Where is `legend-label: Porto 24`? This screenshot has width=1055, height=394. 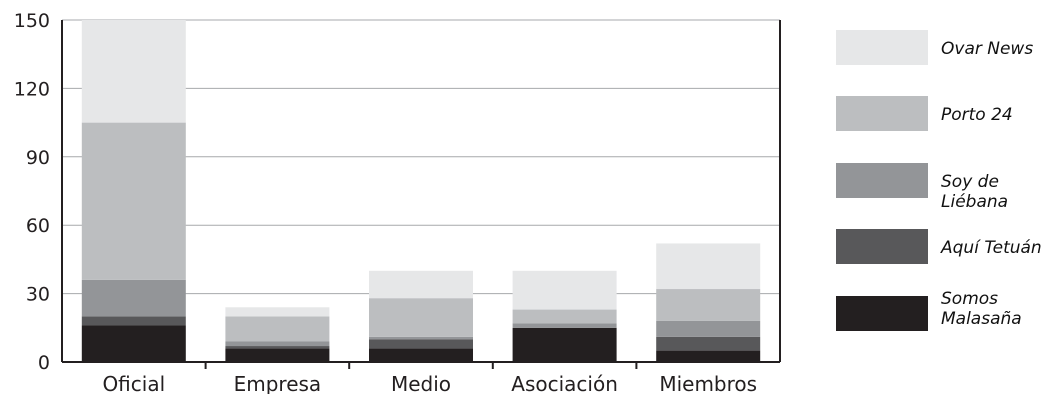
legend-label: Porto 24 is located at coordinates (977, 115).